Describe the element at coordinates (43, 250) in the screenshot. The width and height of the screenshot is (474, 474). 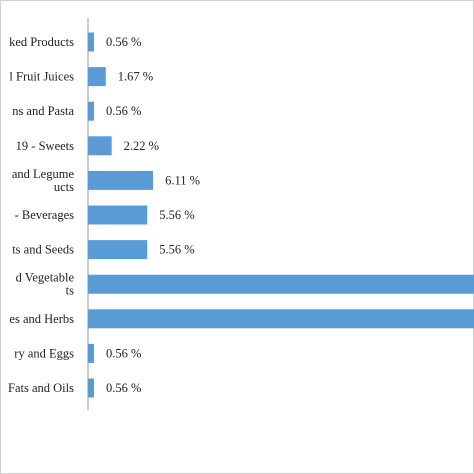
I see `category-label: ts and Seeds` at that location.